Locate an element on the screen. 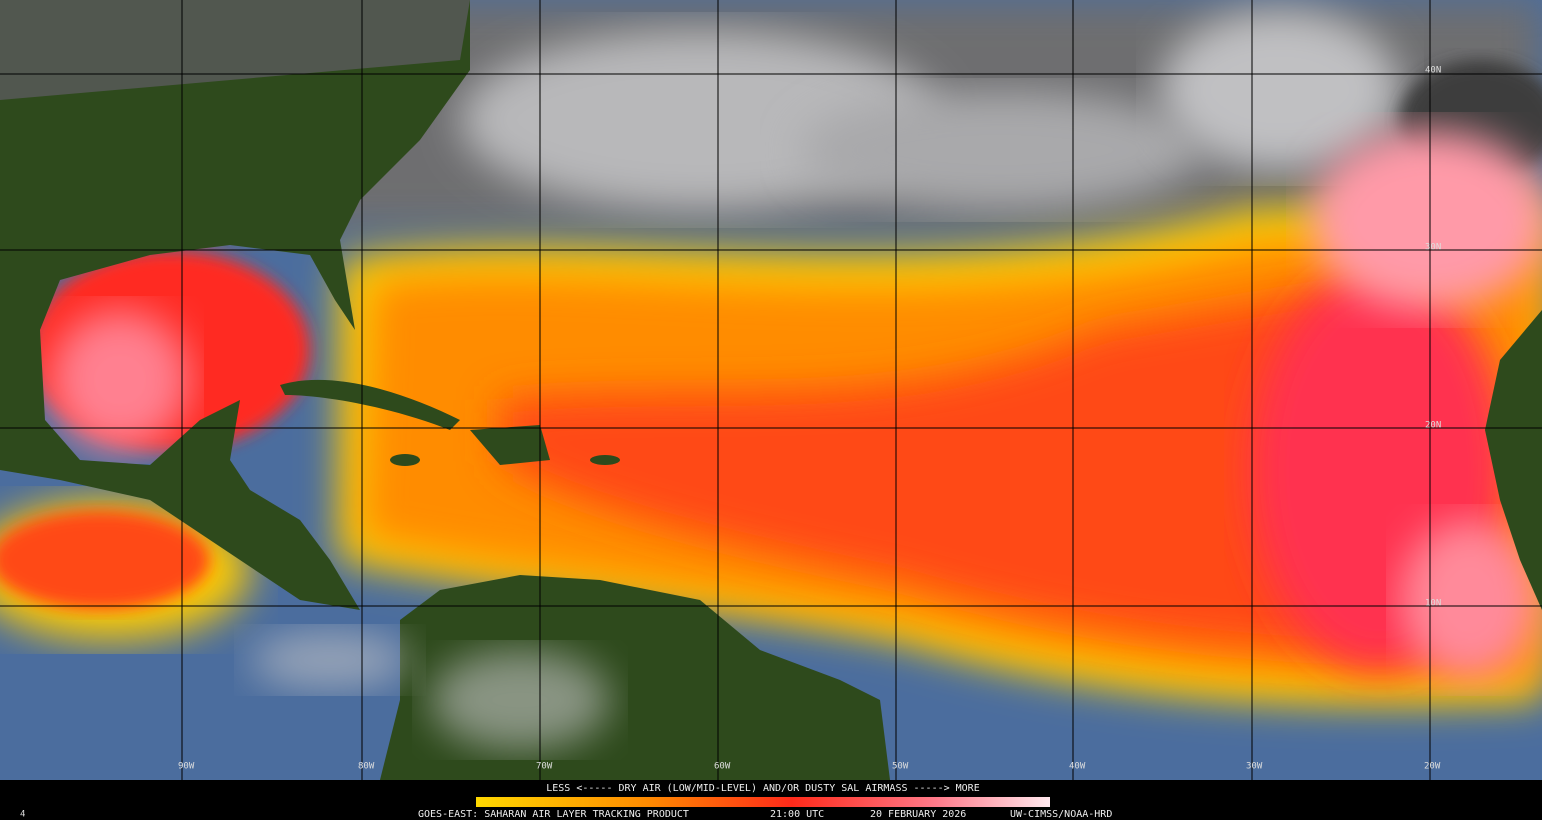  corner-label: 4 is located at coordinates (22, 815).